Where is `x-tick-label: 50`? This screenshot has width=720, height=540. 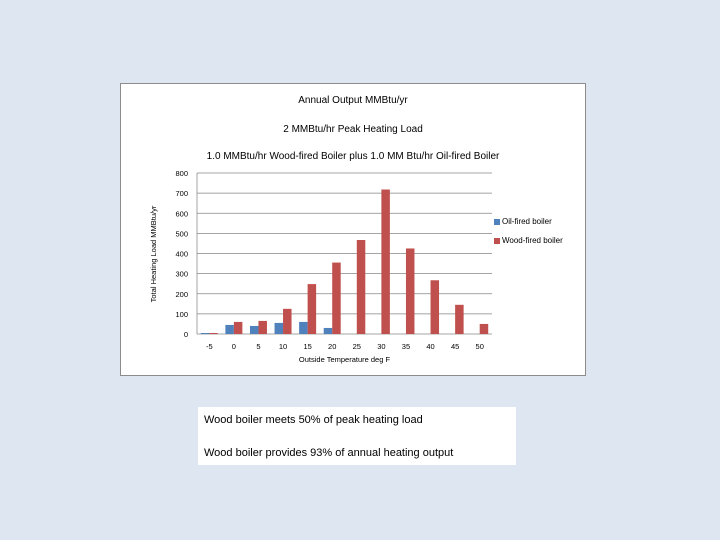
x-tick-label: 50 is located at coordinates (480, 346).